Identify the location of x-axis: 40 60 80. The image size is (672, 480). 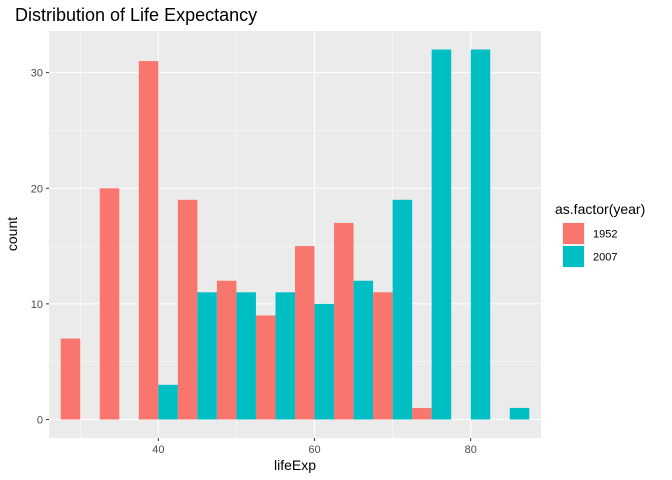
(314, 447).